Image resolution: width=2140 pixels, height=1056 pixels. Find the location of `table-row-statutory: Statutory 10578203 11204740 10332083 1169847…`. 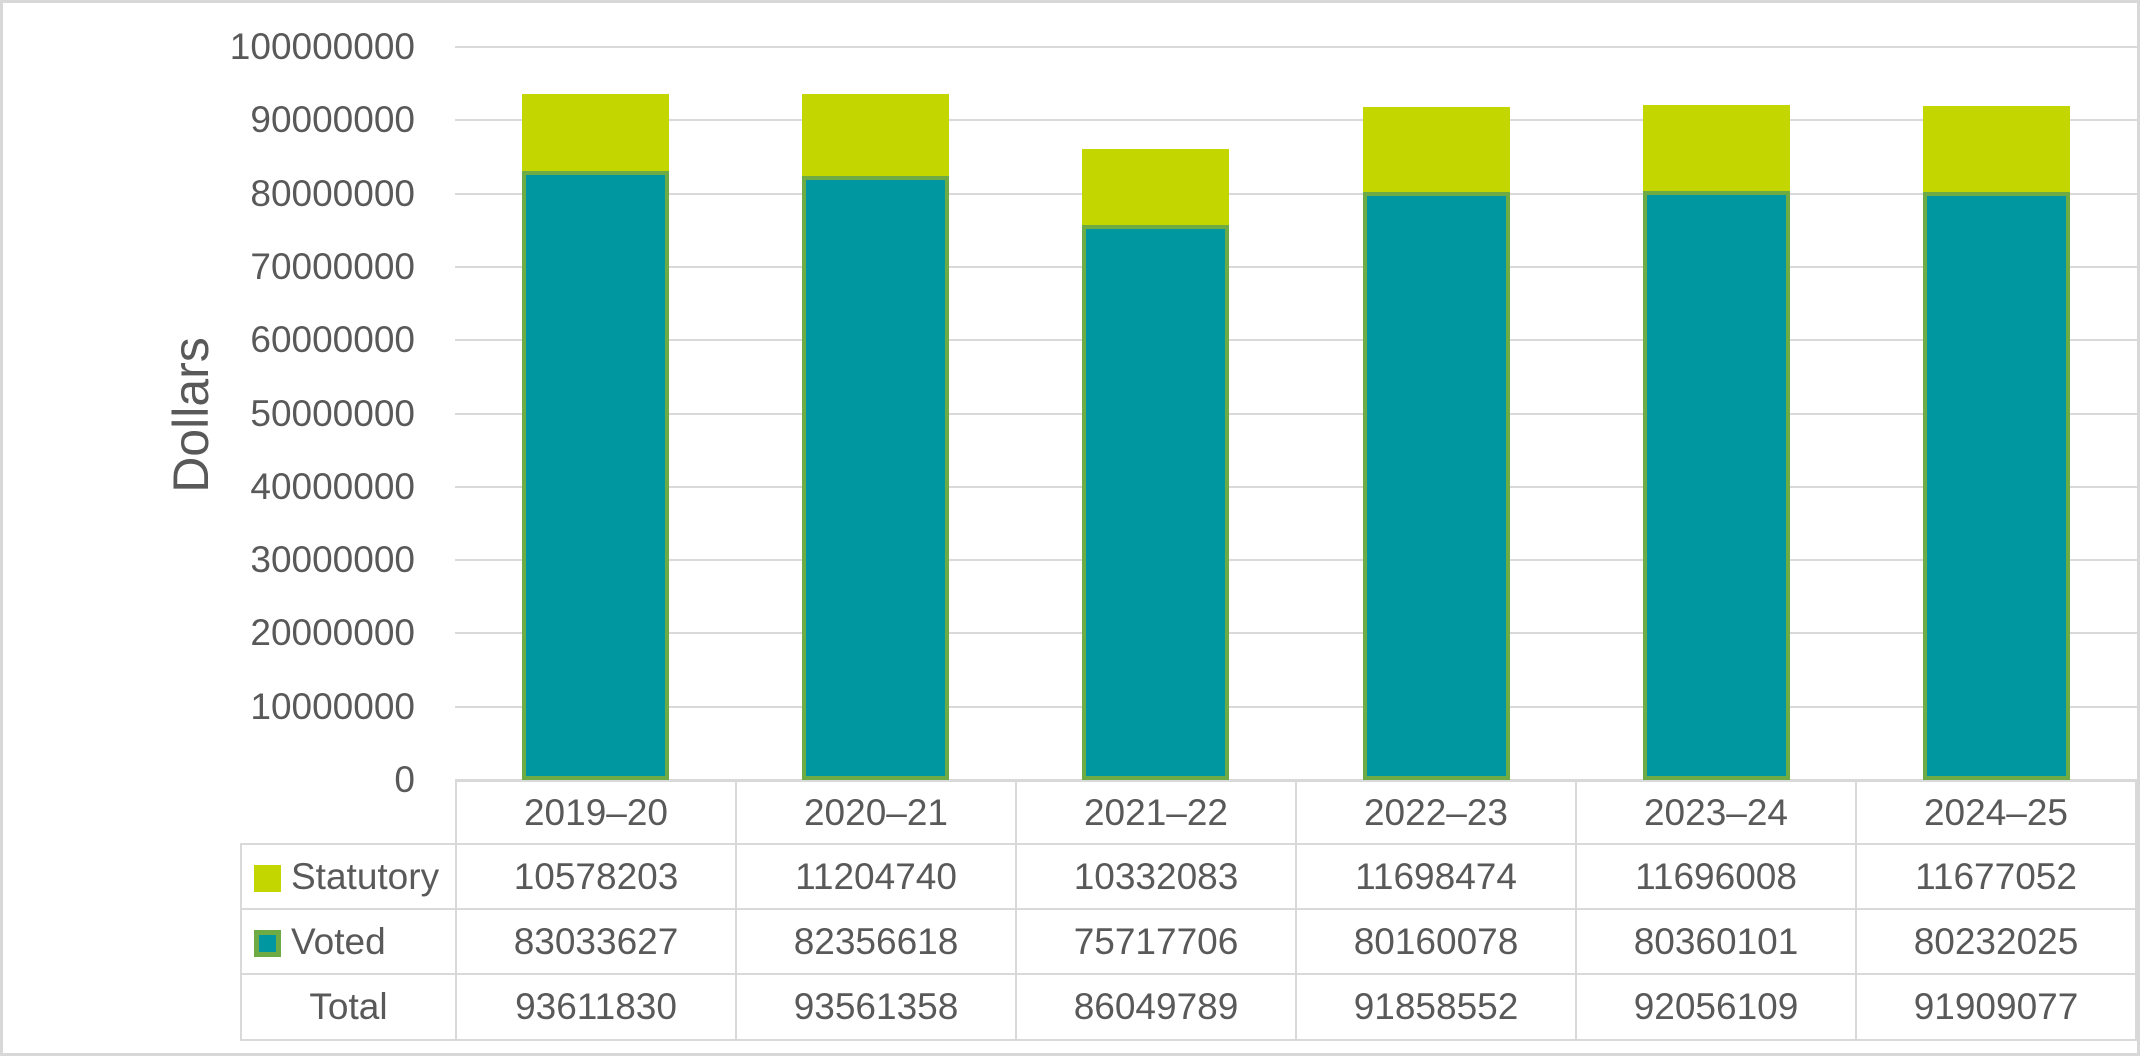

table-row-statutory: Statutory 10578203 11204740 10332083 1169847… is located at coordinates (1188, 876).